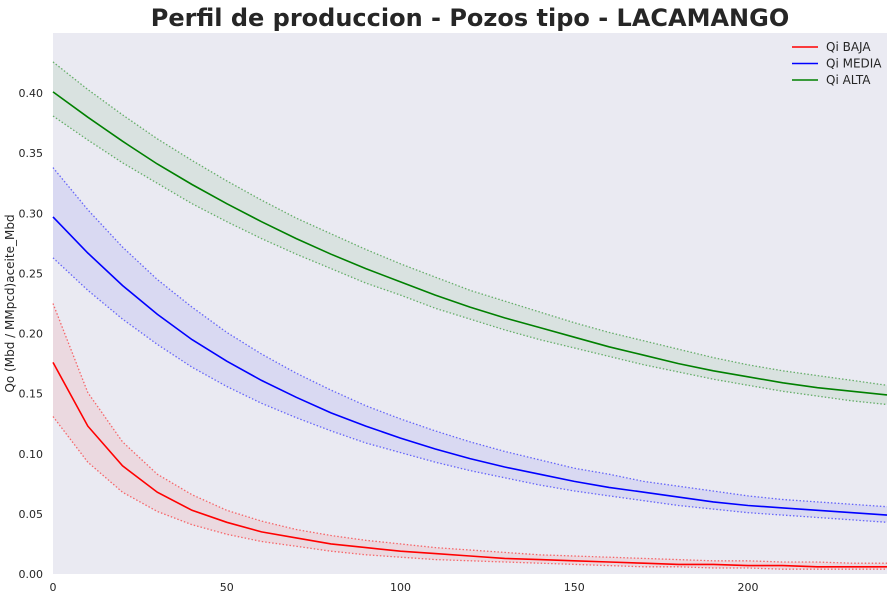 The height and width of the screenshot is (605, 896). What do you see at coordinates (574, 587) in the screenshot?
I see `x-tick-label: 150` at bounding box center [574, 587].